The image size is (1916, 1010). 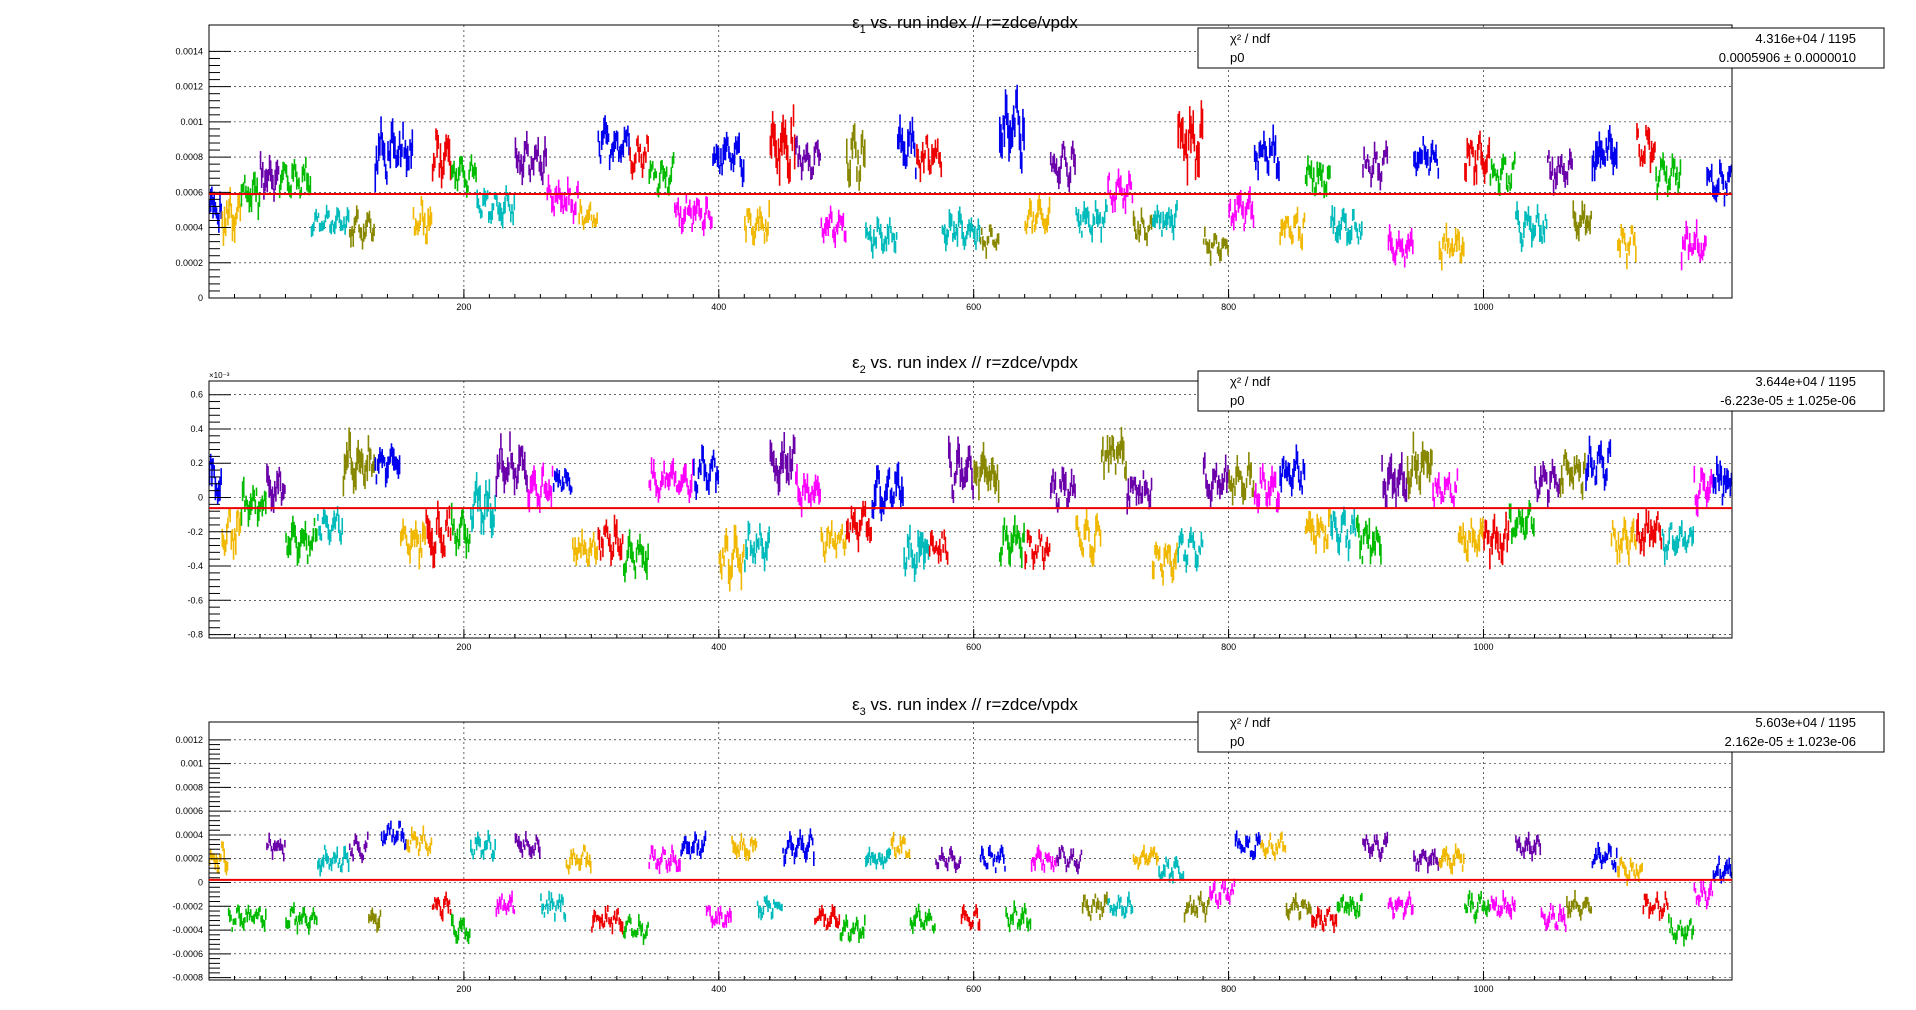 I want to click on stats-chi2-value: 4.316e+04 / 1195, so click(x=1805, y=38).